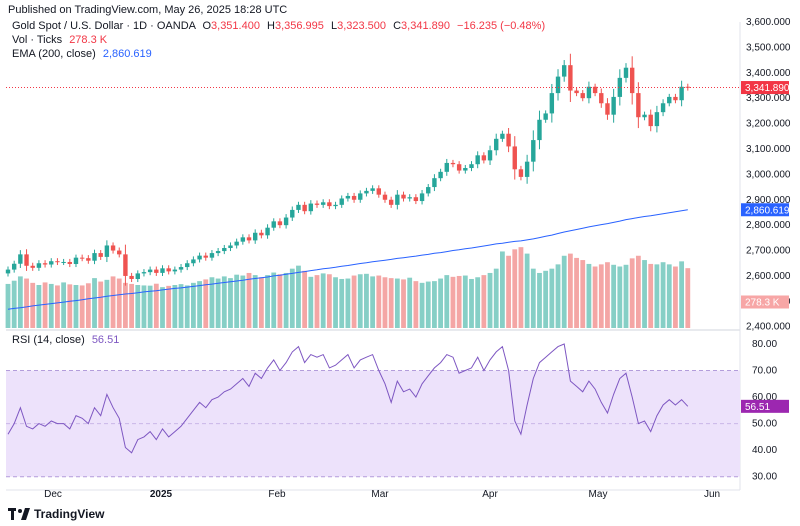  What do you see at coordinates (161, 494) in the screenshot?
I see `time-tick-label: 2025` at bounding box center [161, 494].